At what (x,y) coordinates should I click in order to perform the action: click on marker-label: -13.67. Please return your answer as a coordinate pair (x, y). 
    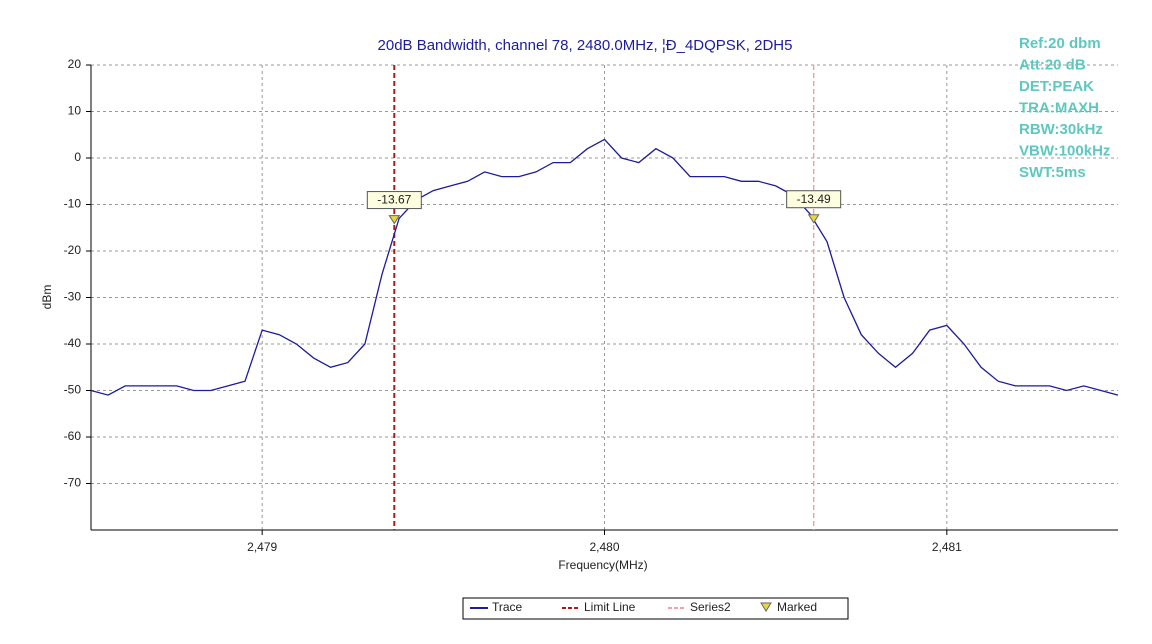
    Looking at the image, I should click on (394, 200).